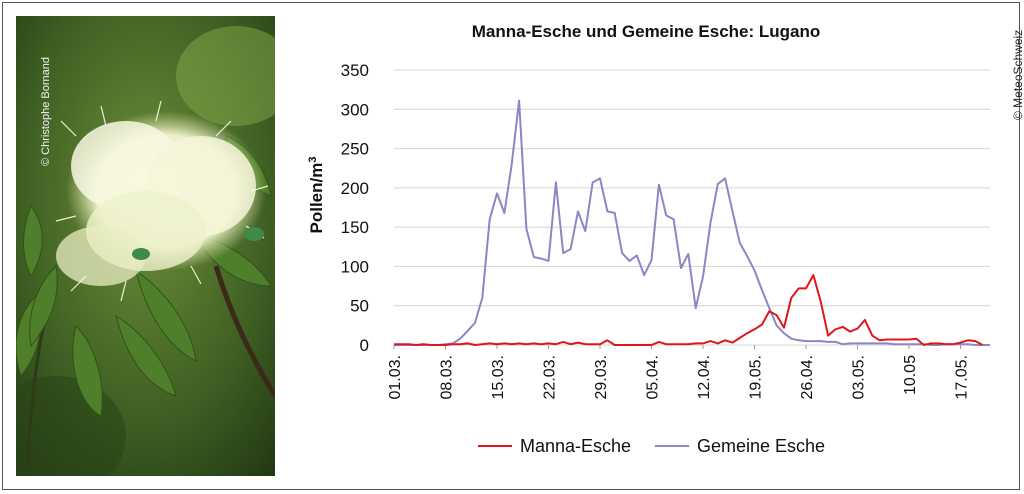 Image resolution: width=1024 pixels, height=494 pixels. What do you see at coordinates (575, 446) in the screenshot?
I see `legend-label: Manna-Esche` at bounding box center [575, 446].